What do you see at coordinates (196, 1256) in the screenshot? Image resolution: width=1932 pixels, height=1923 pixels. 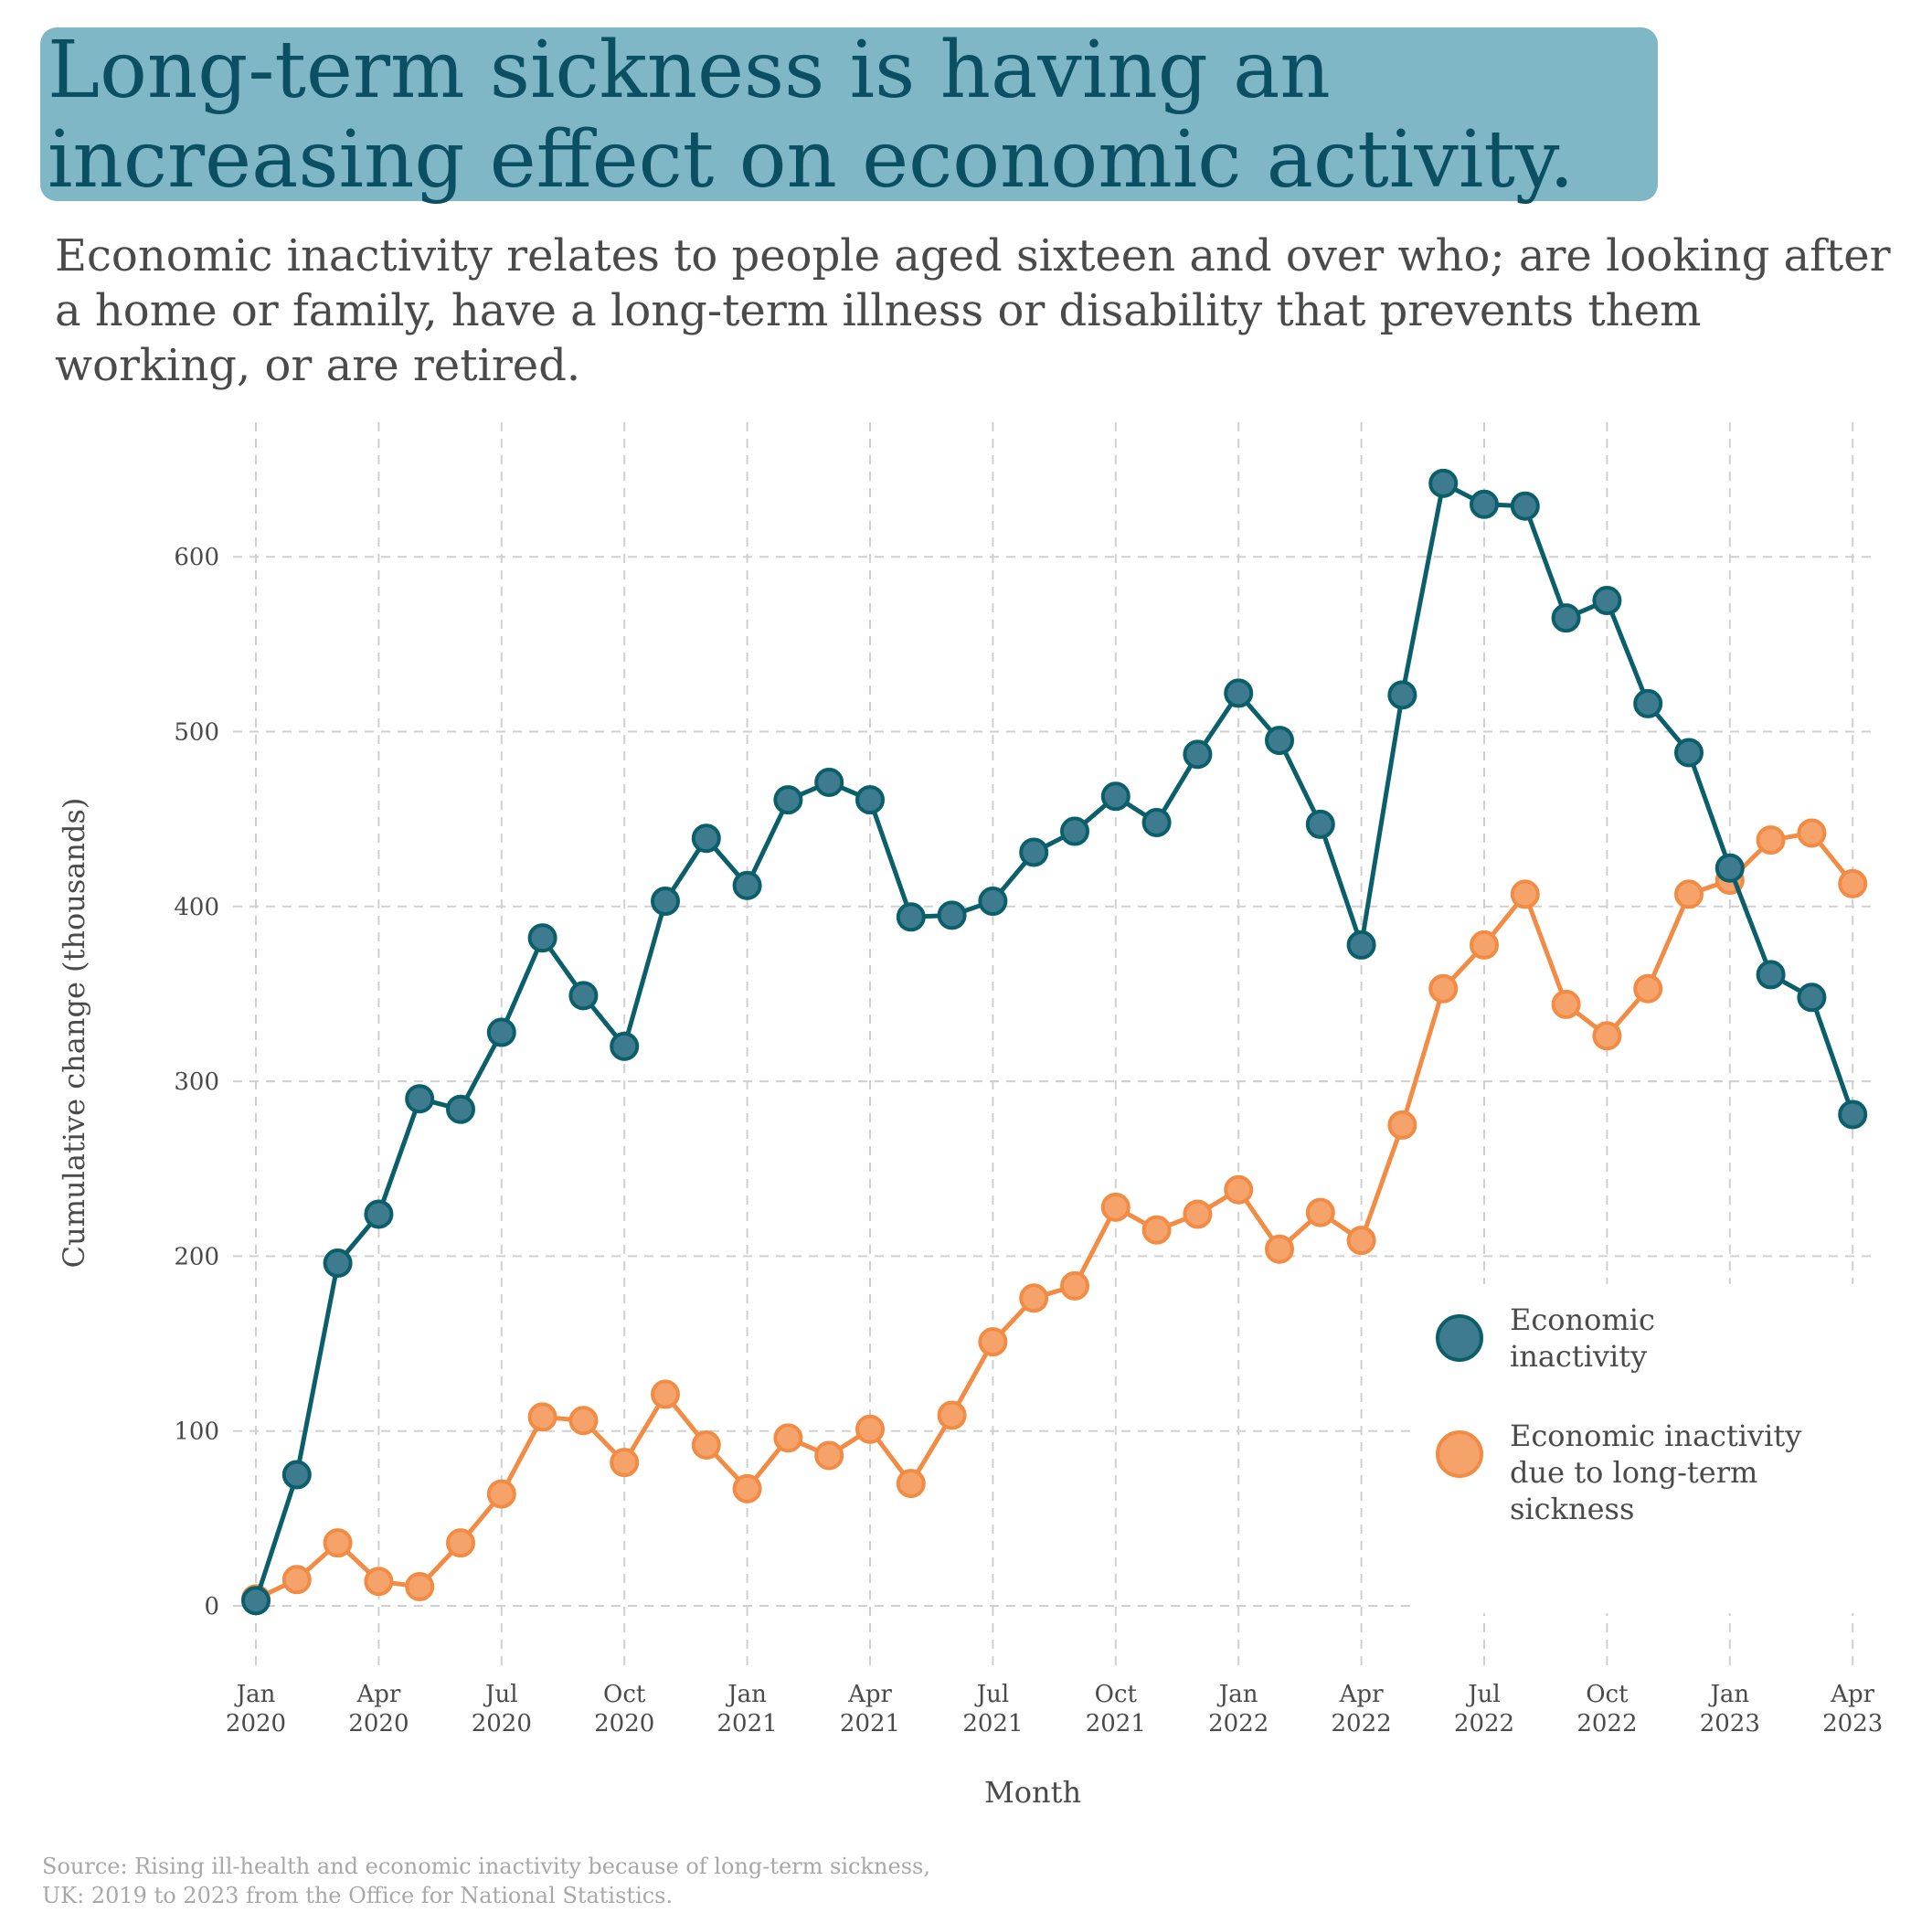 I see `y-tick-label: 200` at bounding box center [196, 1256].